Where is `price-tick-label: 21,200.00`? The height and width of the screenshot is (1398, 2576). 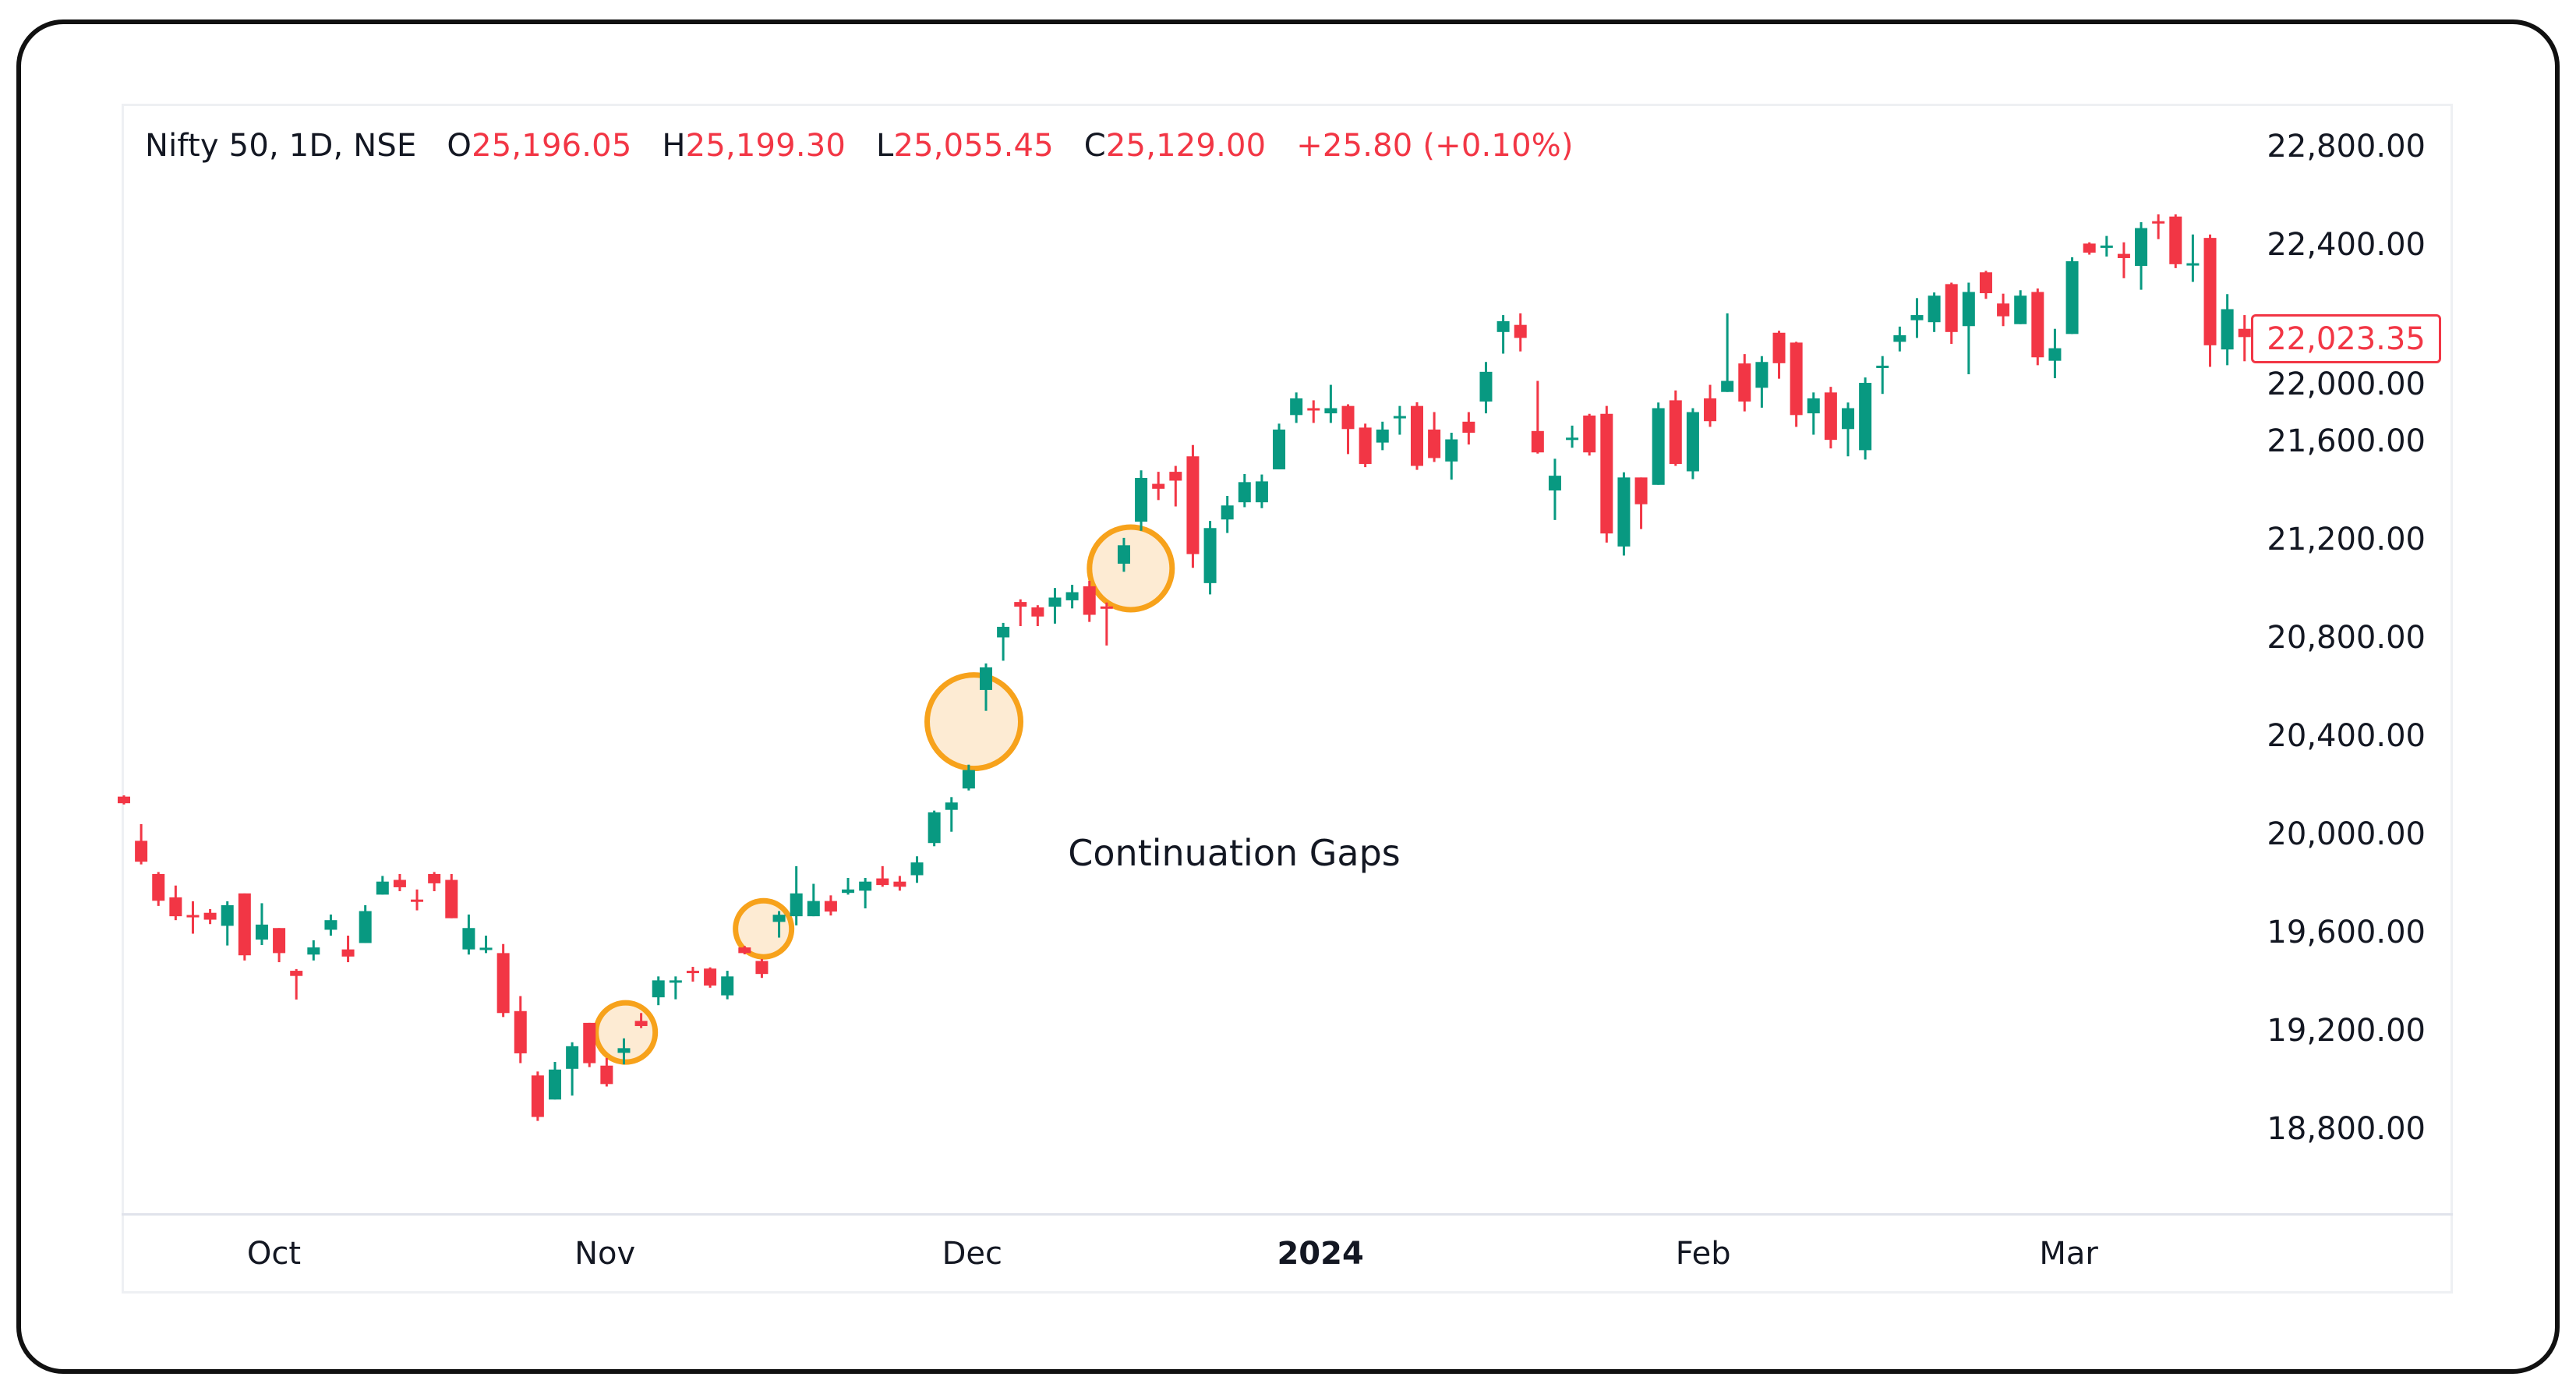
price-tick-label: 21,200.00 is located at coordinates (2346, 539).